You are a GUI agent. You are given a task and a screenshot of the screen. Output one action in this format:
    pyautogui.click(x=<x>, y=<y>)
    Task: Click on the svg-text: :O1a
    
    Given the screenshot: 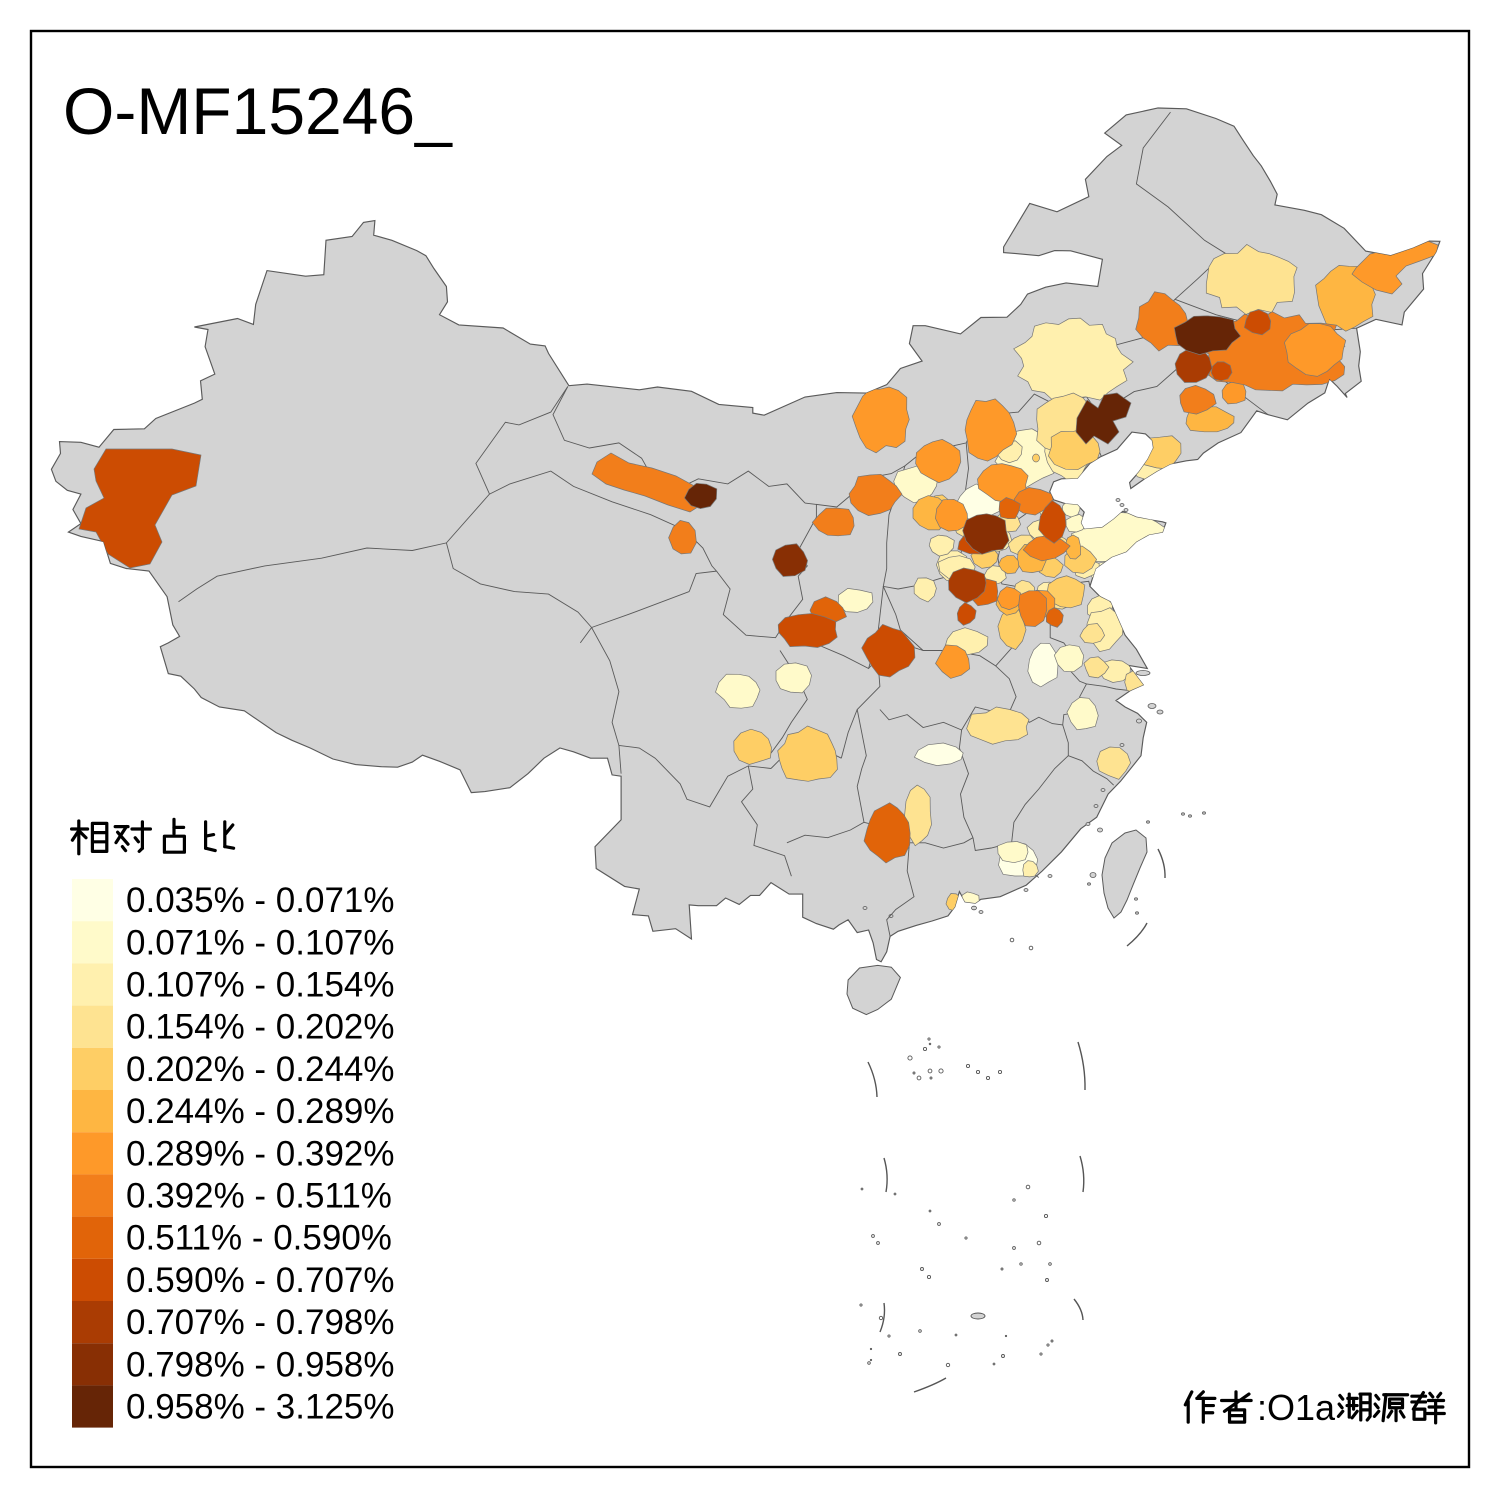 What is the action you would take?
    pyautogui.click(x=1296, y=1407)
    